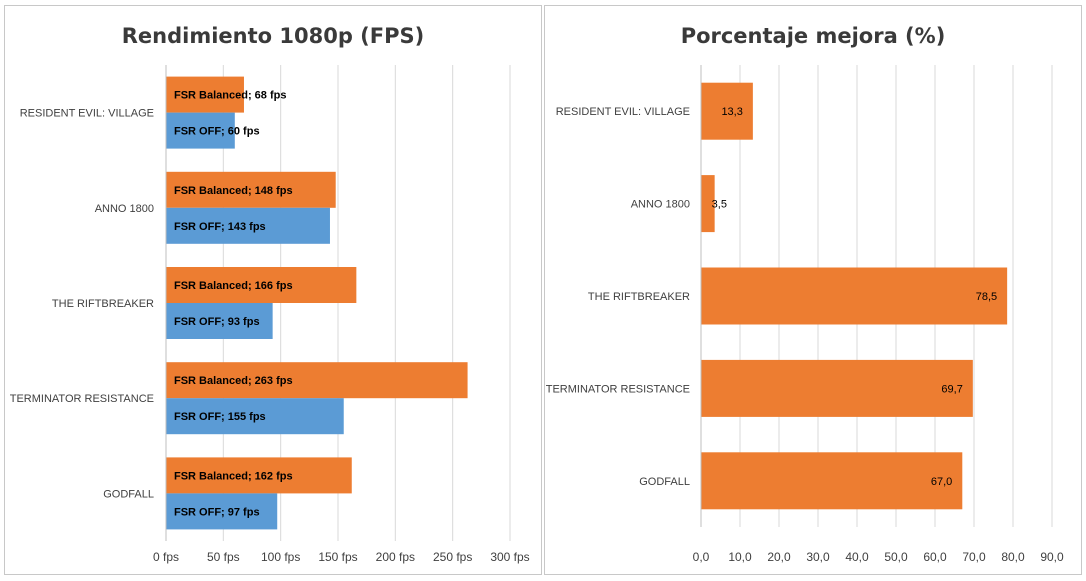 The image size is (1086, 581). I want to click on data-label-improvement: 3,5, so click(719, 205).